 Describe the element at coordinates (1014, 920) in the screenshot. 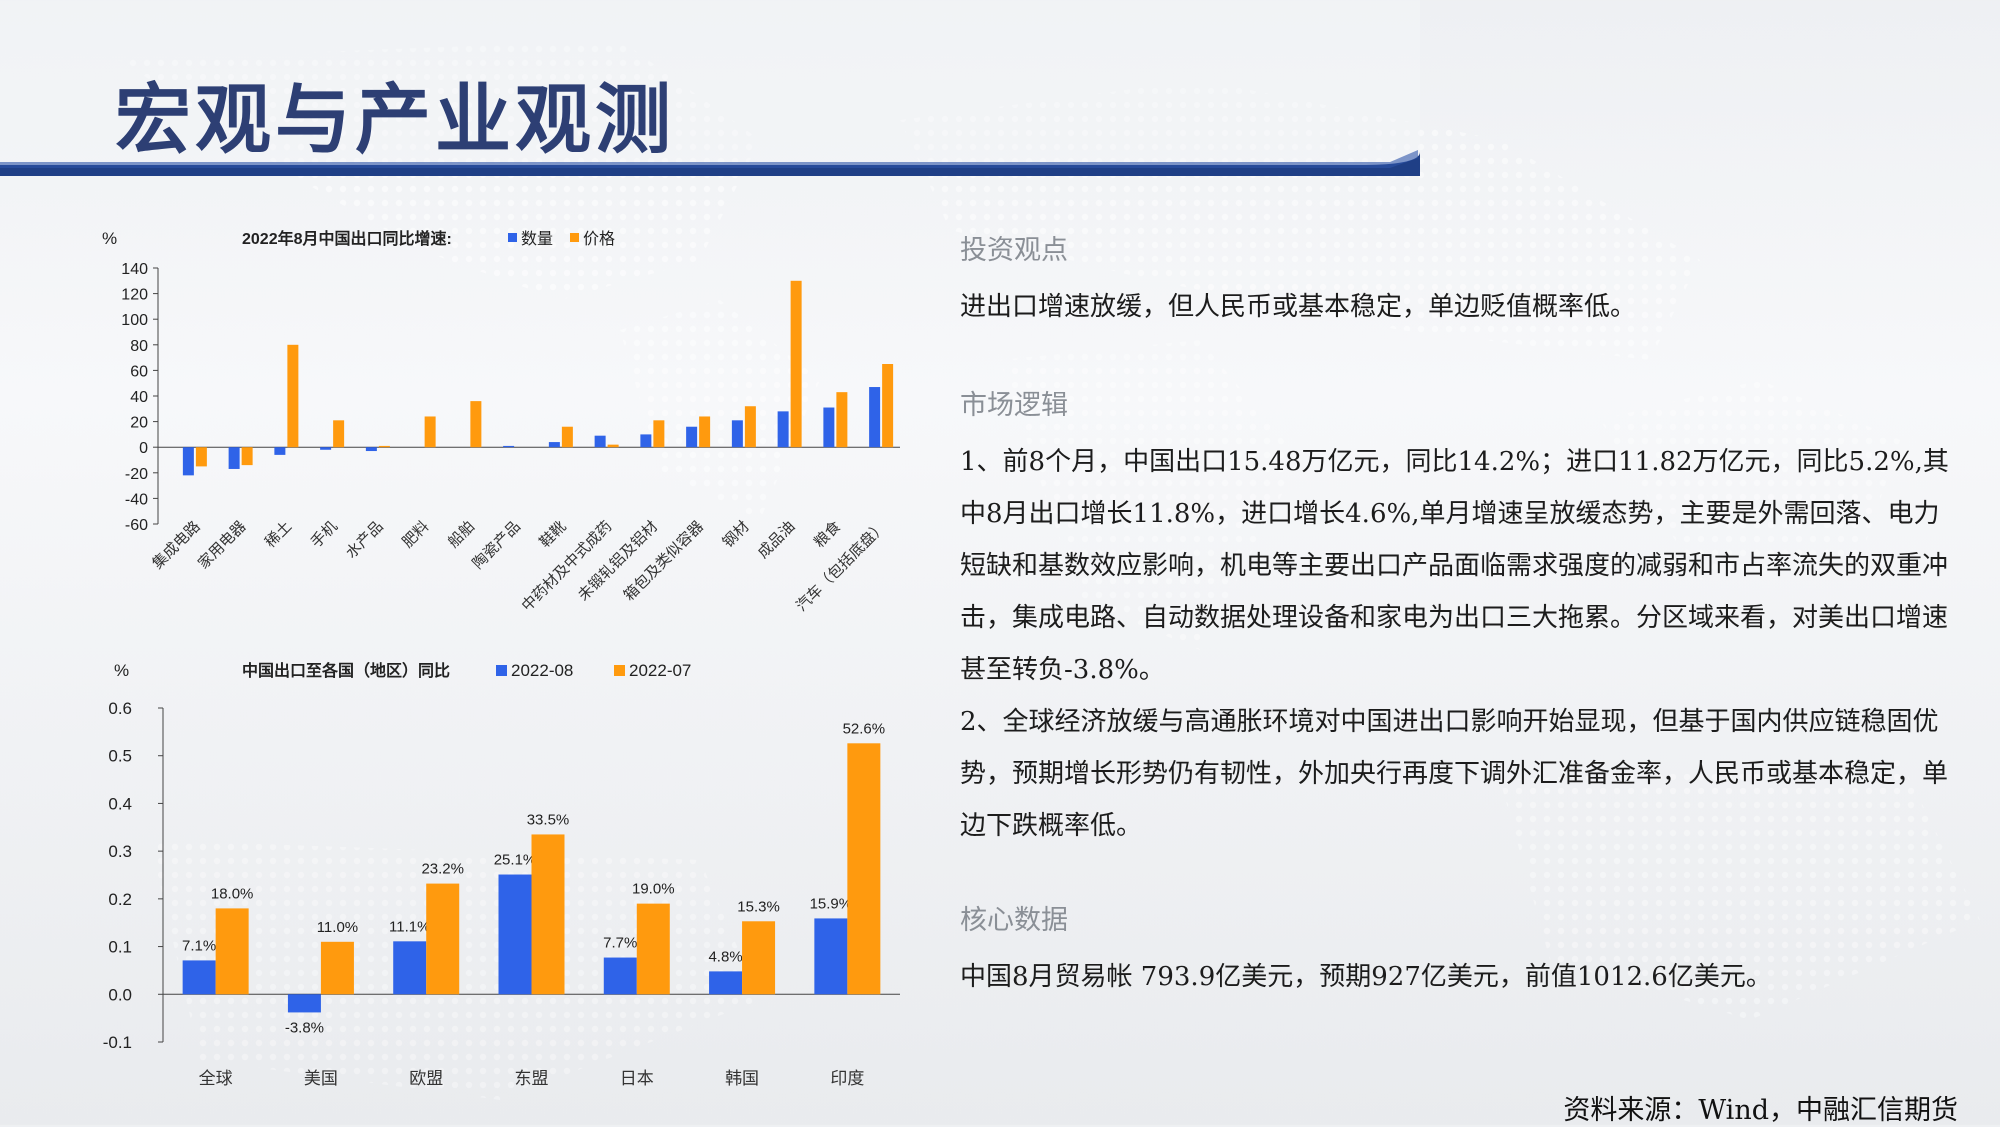

I see `core-data-title: 核心数据` at that location.